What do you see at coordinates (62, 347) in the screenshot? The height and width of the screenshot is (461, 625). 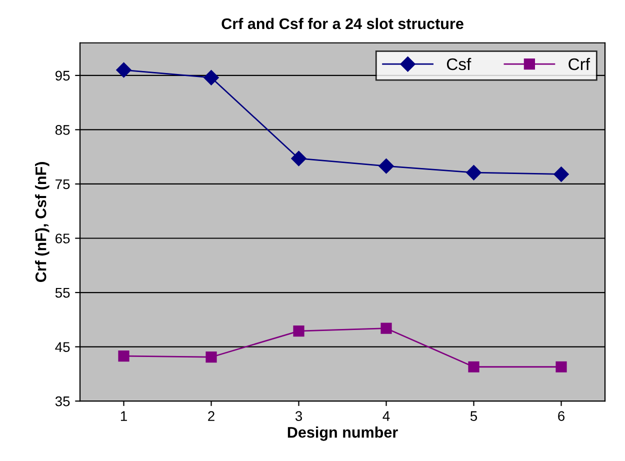 I see `y-tick-label: 45` at bounding box center [62, 347].